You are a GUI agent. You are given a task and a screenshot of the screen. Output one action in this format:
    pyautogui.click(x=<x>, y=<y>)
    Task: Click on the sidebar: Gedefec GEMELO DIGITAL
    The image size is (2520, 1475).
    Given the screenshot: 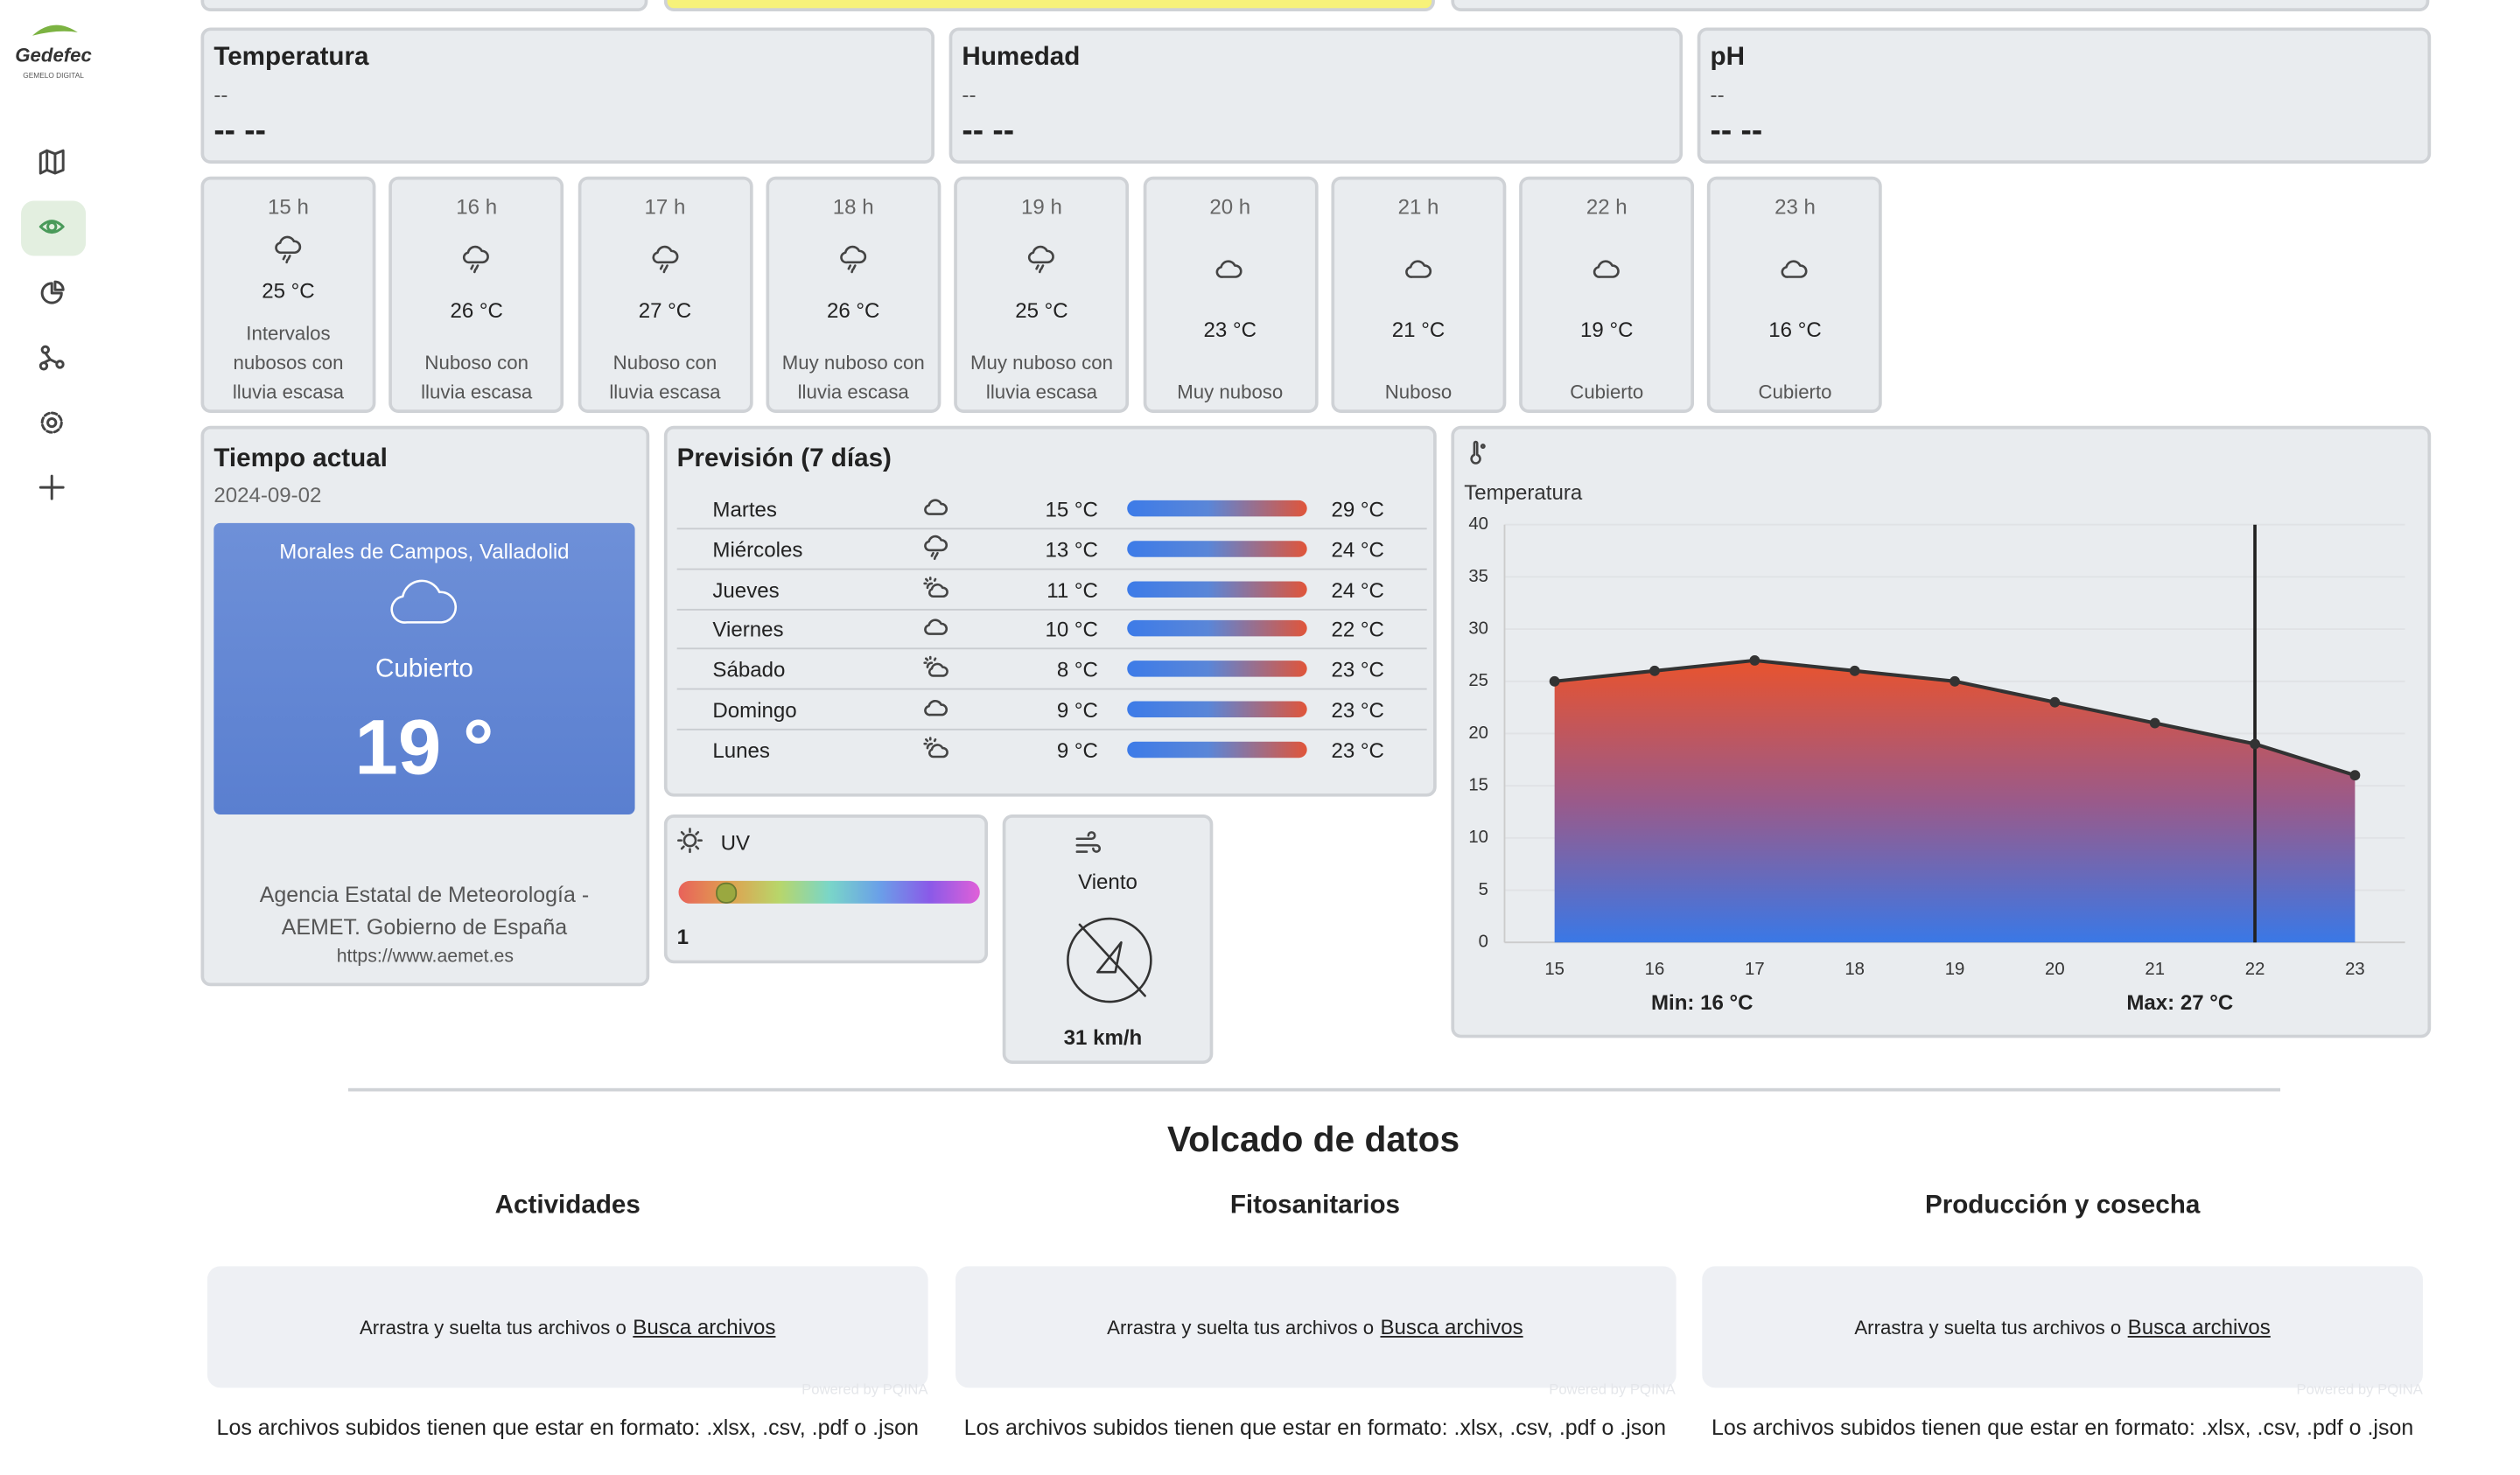 What is the action you would take?
    pyautogui.click(x=51, y=737)
    